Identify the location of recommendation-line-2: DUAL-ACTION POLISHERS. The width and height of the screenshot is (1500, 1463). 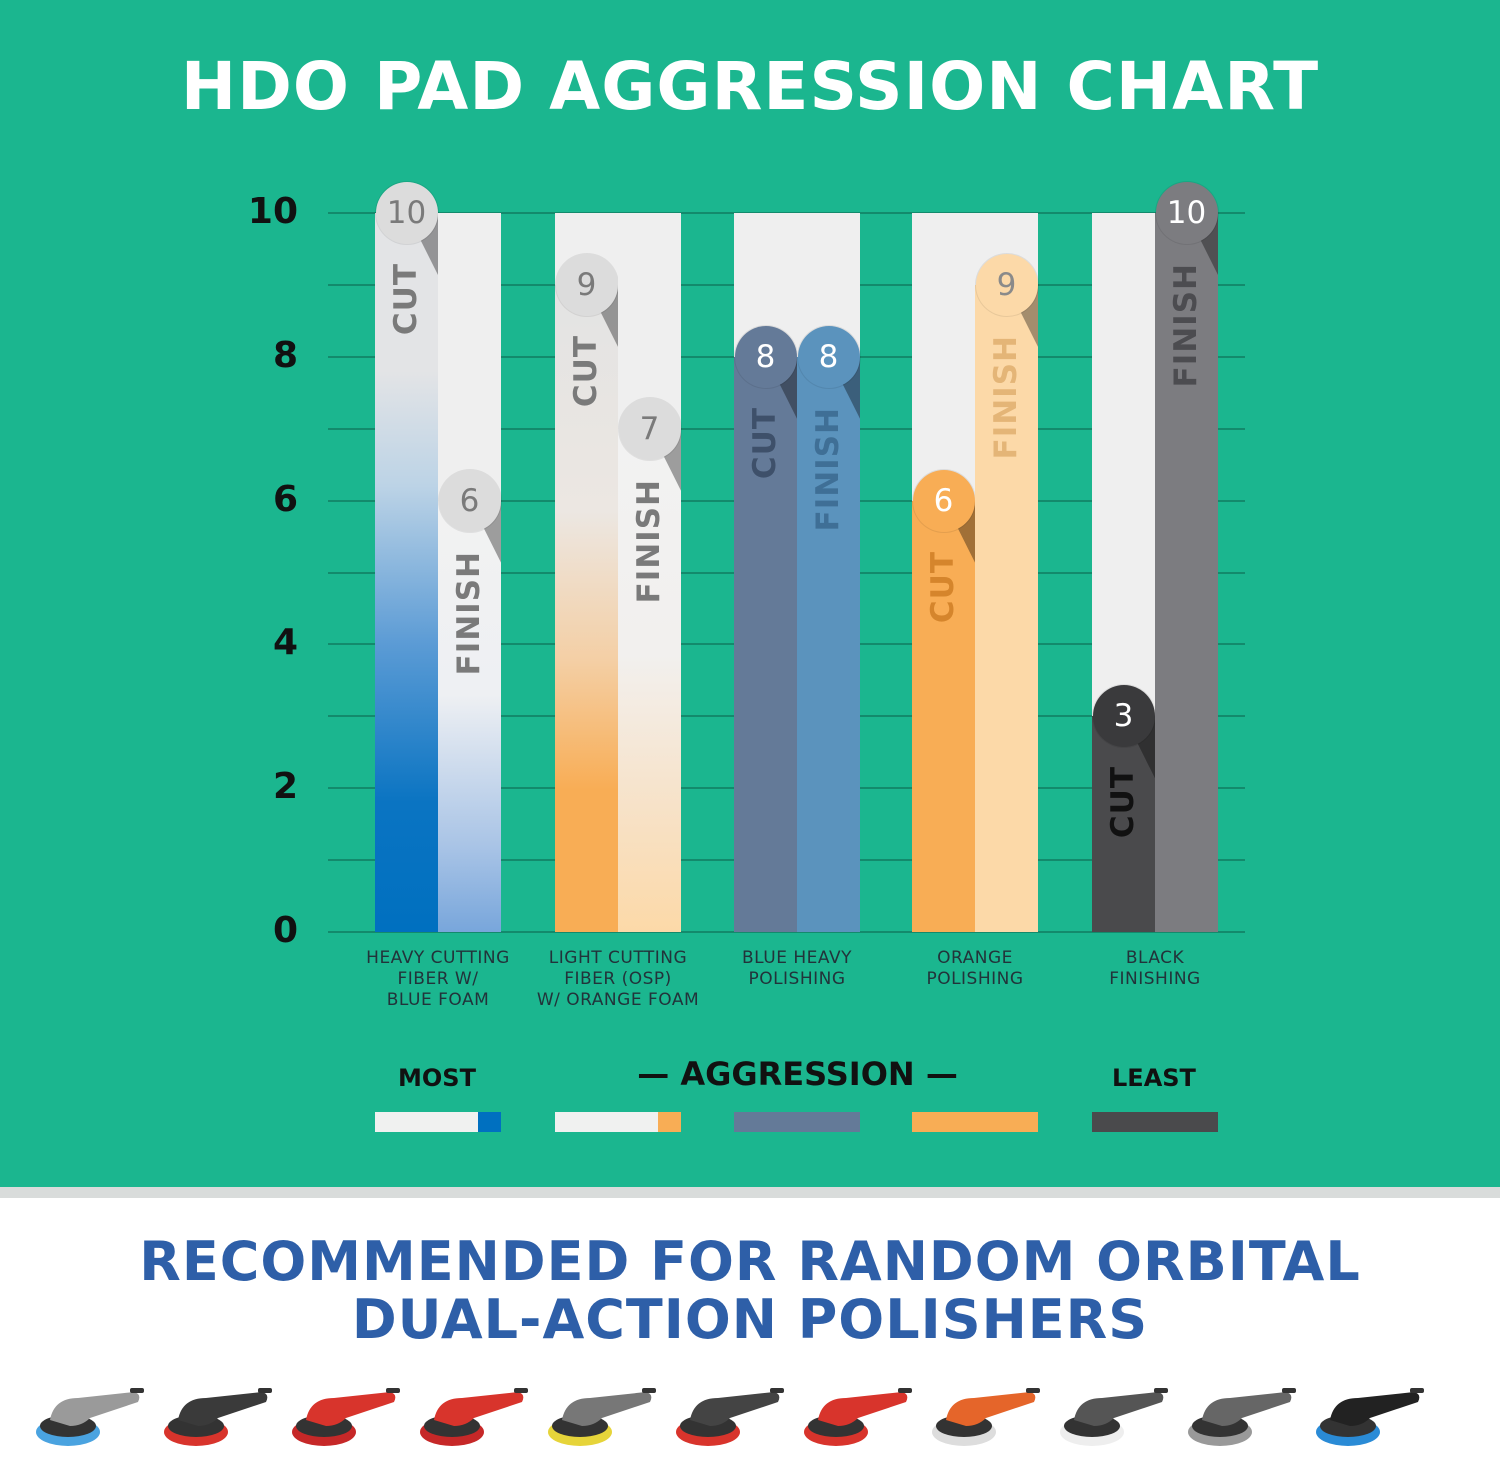
(750, 1319).